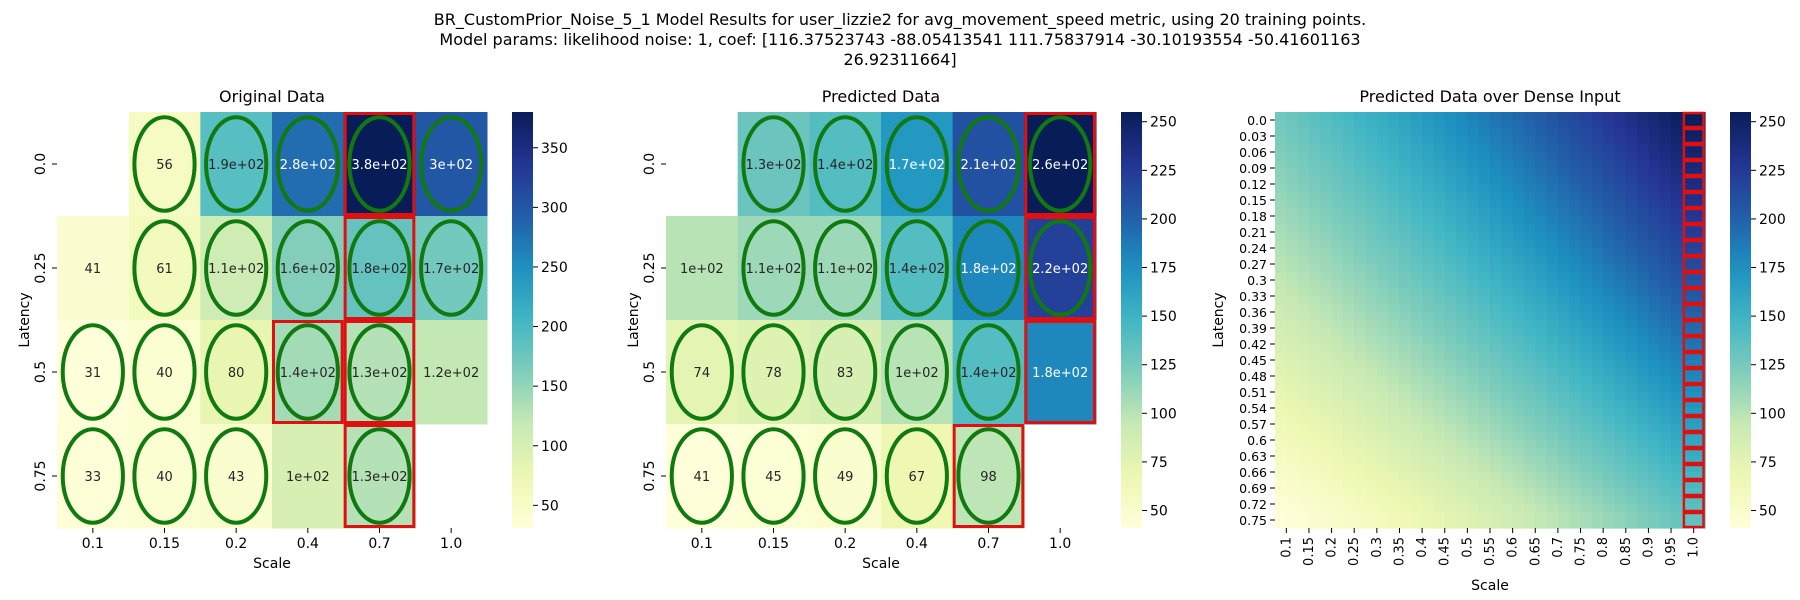 Image resolution: width=1800 pixels, height=600 pixels. I want to click on cell-annotation: 1.3e+02, so click(379, 373).